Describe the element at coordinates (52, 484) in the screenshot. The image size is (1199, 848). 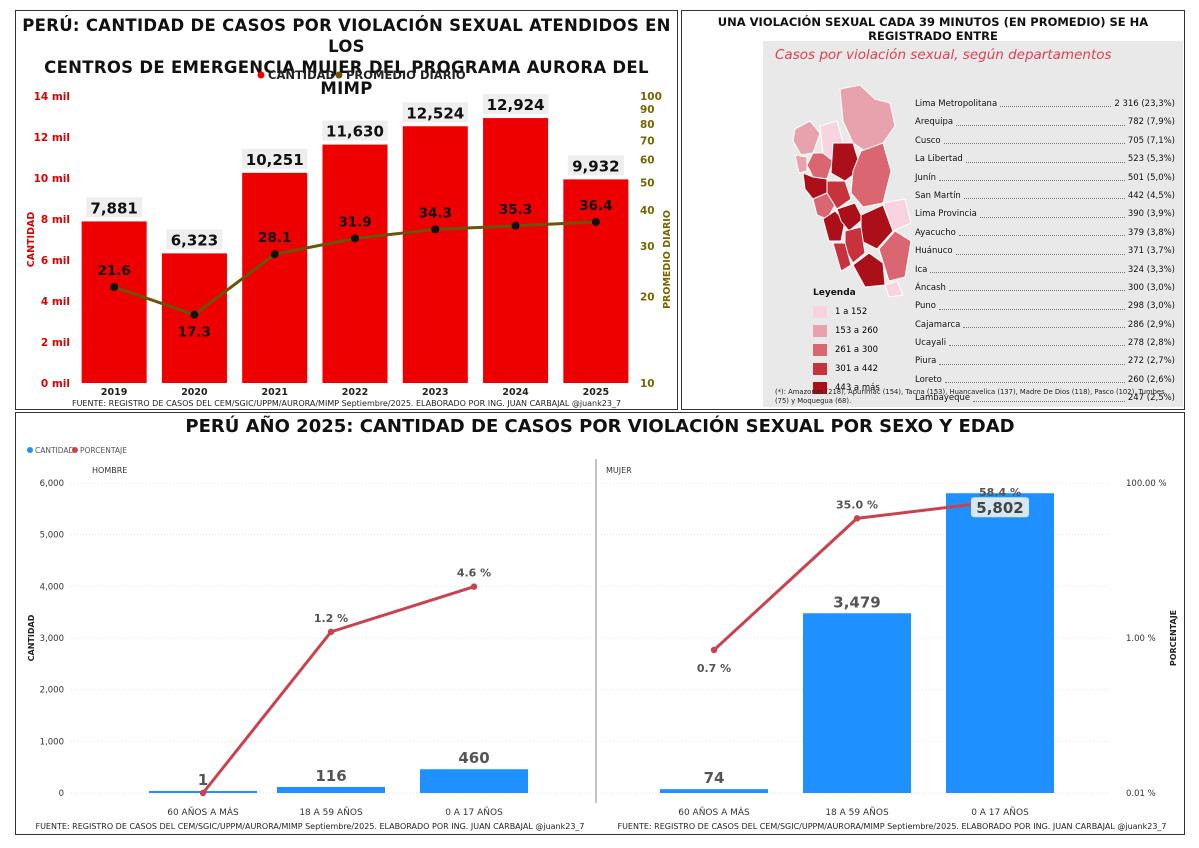
I see `y-tick-label: 6,000` at that location.